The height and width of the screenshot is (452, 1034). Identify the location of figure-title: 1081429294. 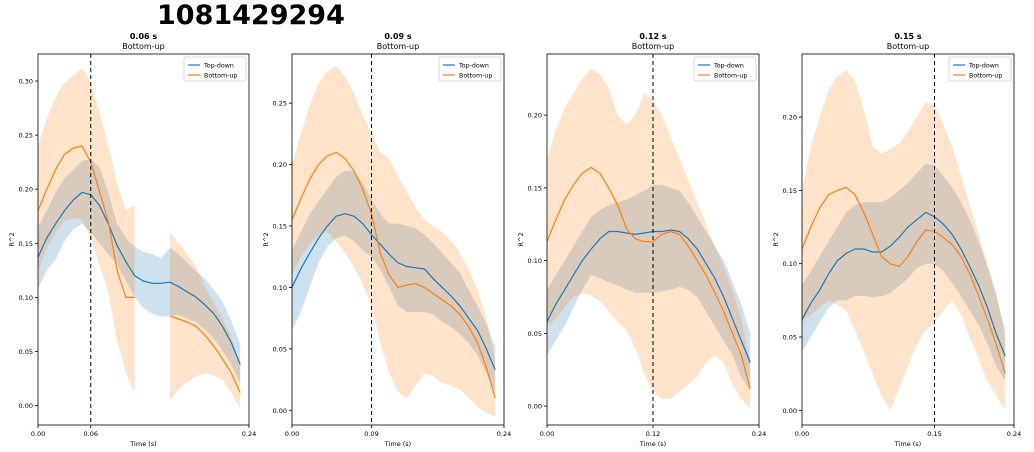
(251, 15).